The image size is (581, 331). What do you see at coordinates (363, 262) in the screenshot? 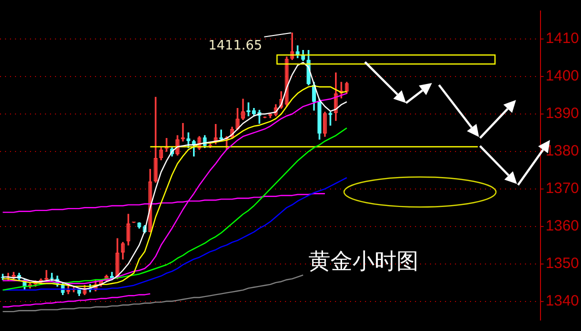
I see `annotation: 黄金小时图` at bounding box center [363, 262].